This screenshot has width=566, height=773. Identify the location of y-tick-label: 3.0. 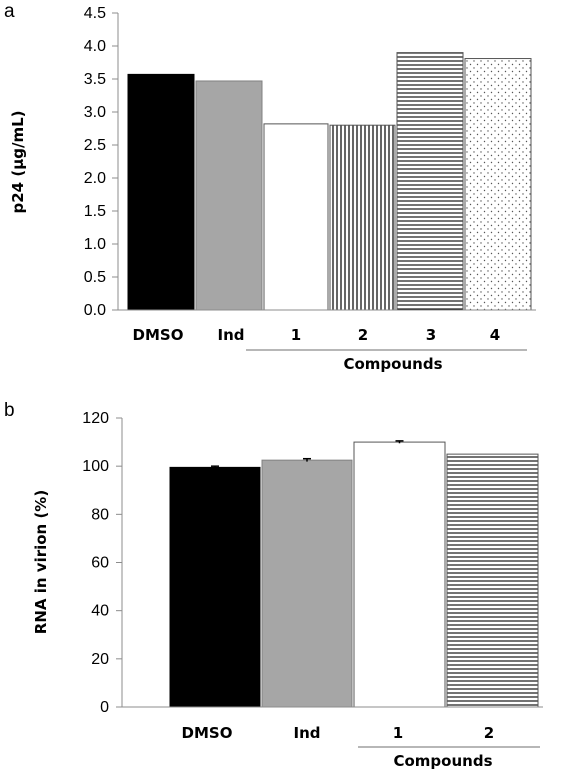
(95, 112).